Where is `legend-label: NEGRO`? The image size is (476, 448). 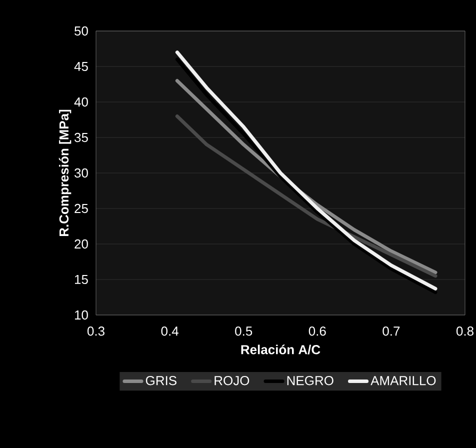
legend-label: NEGRO is located at coordinates (310, 381).